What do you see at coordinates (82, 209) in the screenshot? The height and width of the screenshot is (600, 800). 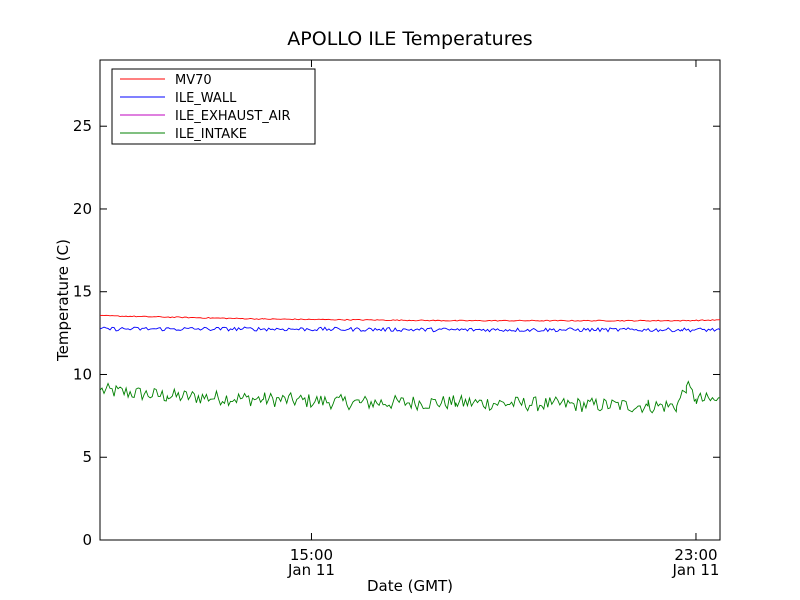 I see `y-tick-label: 20` at bounding box center [82, 209].